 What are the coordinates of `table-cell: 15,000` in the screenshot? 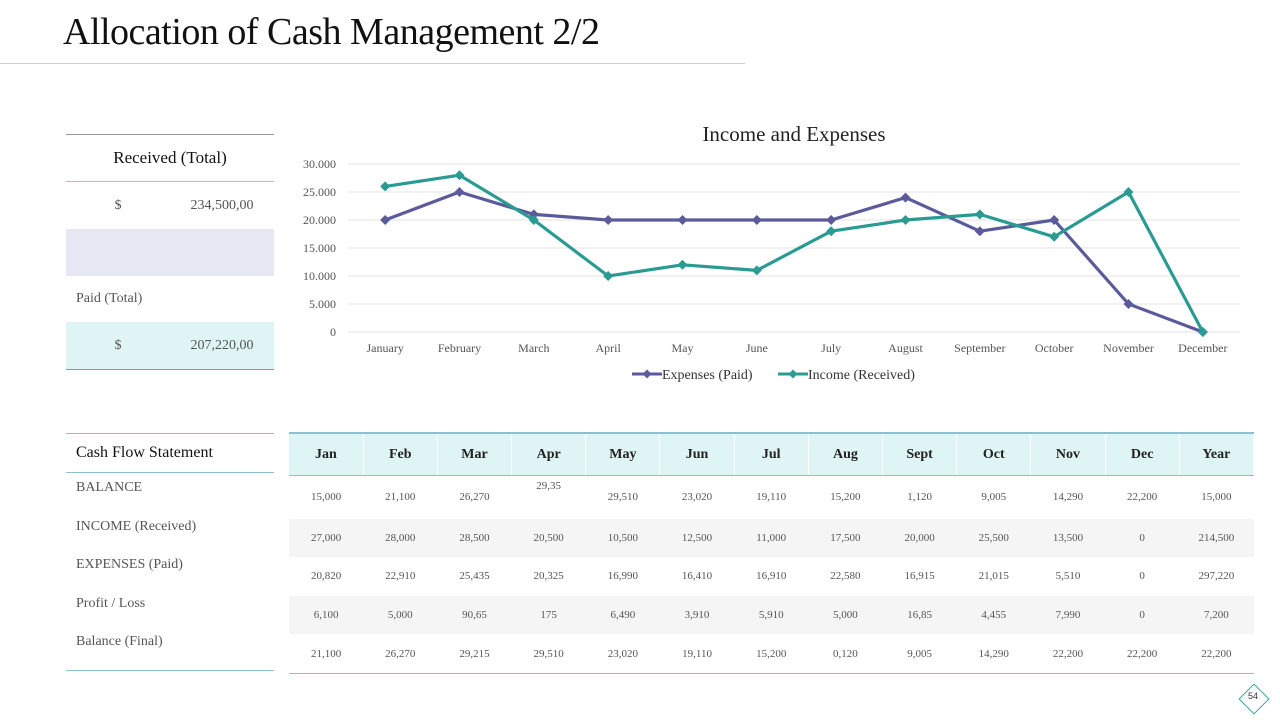 It's located at (1216, 497).